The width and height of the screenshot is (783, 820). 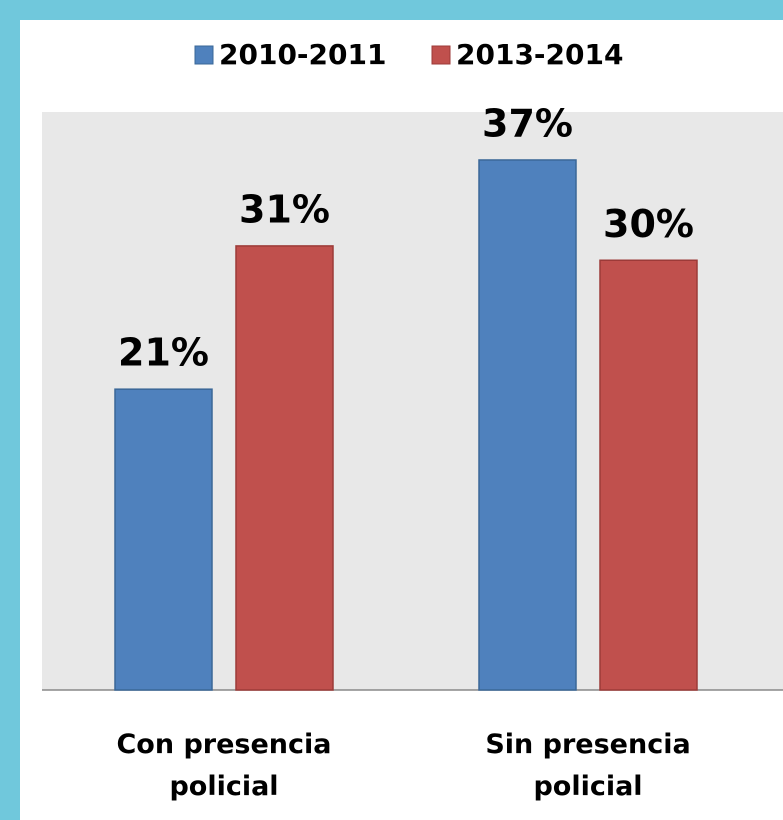 I want to click on legend-label: 2013-2014, so click(x=539, y=54).